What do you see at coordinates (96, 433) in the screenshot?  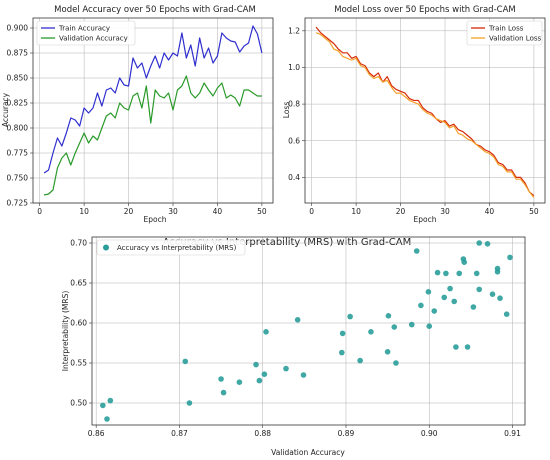 I see `mrs-x-tick-label: 0.86` at bounding box center [96, 433].